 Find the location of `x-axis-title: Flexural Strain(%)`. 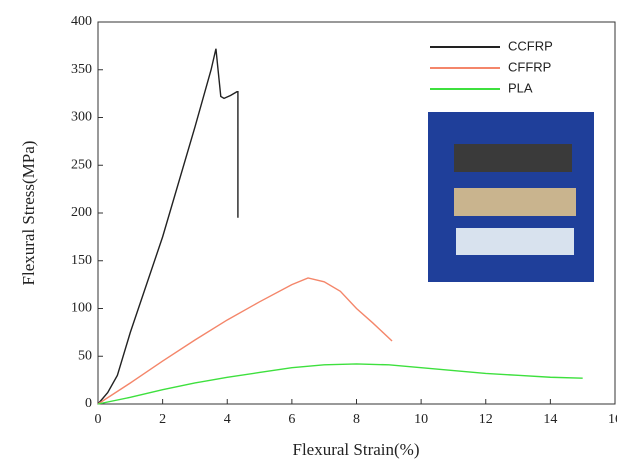

x-axis-title: Flexural Strain(%) is located at coordinates (356, 449).